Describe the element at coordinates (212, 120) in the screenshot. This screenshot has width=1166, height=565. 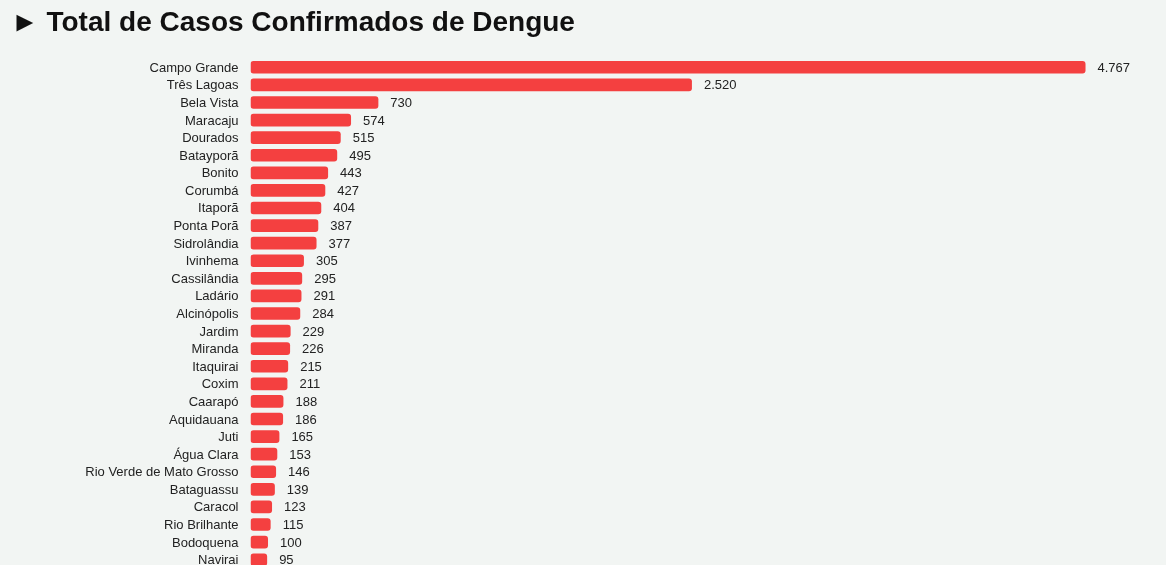
I see `y-tick-label: Maracaju` at that location.